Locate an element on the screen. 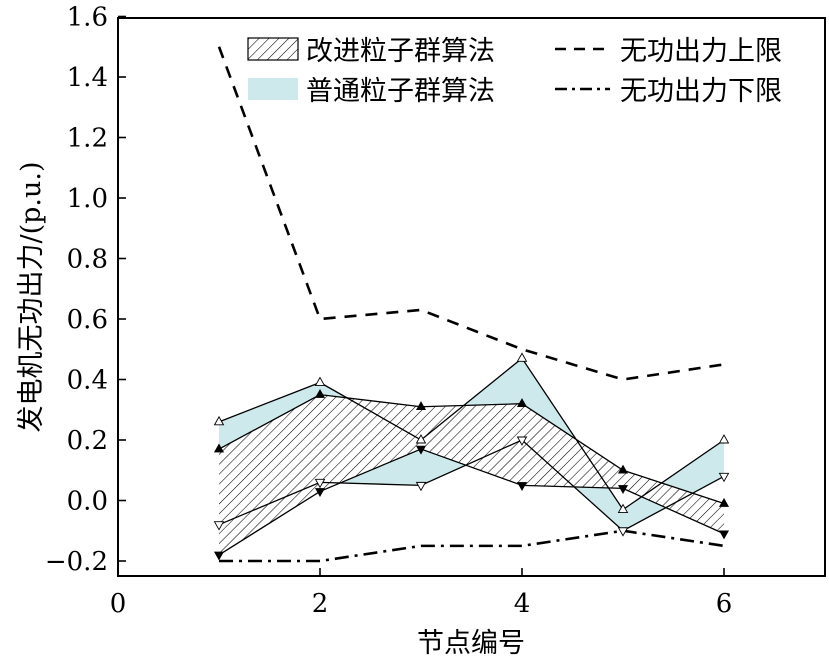 Image resolution: width=829 pixels, height=664 pixels. lower-limit-line is located at coordinates (472, 546).